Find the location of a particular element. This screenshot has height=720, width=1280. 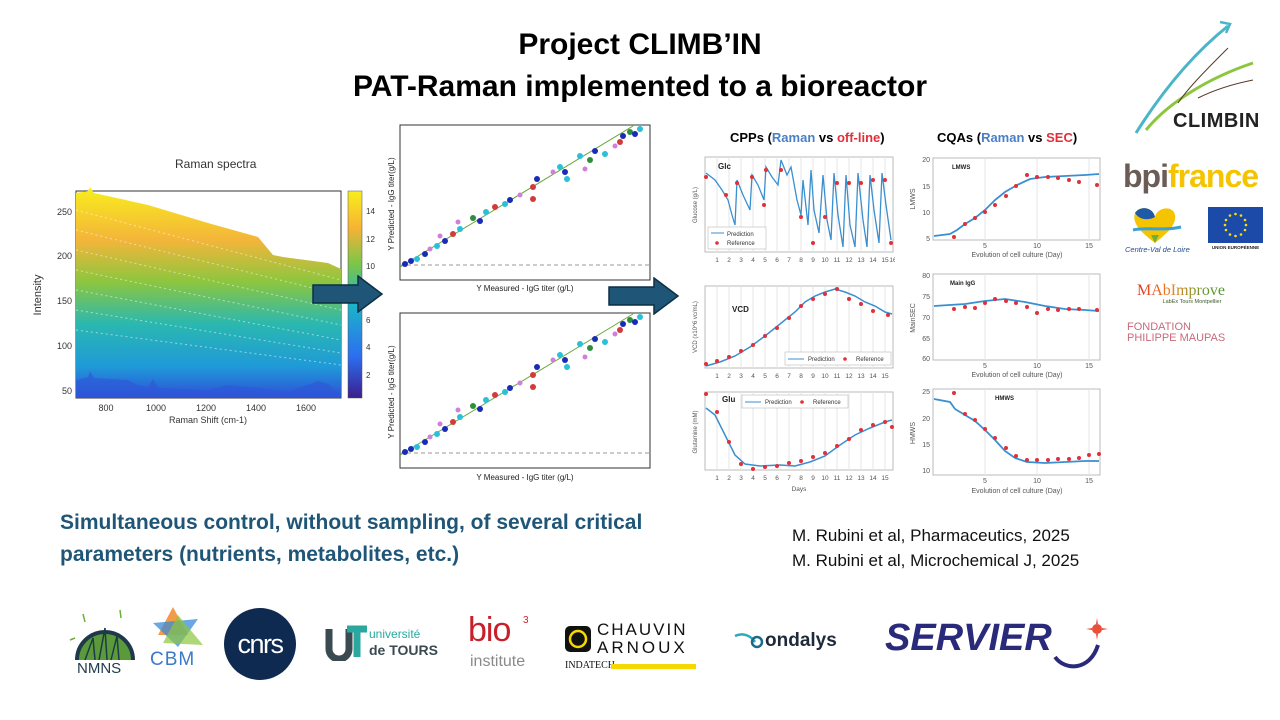

bio3-institute-logo: bio 3 institute is located at coordinates (498, 640).